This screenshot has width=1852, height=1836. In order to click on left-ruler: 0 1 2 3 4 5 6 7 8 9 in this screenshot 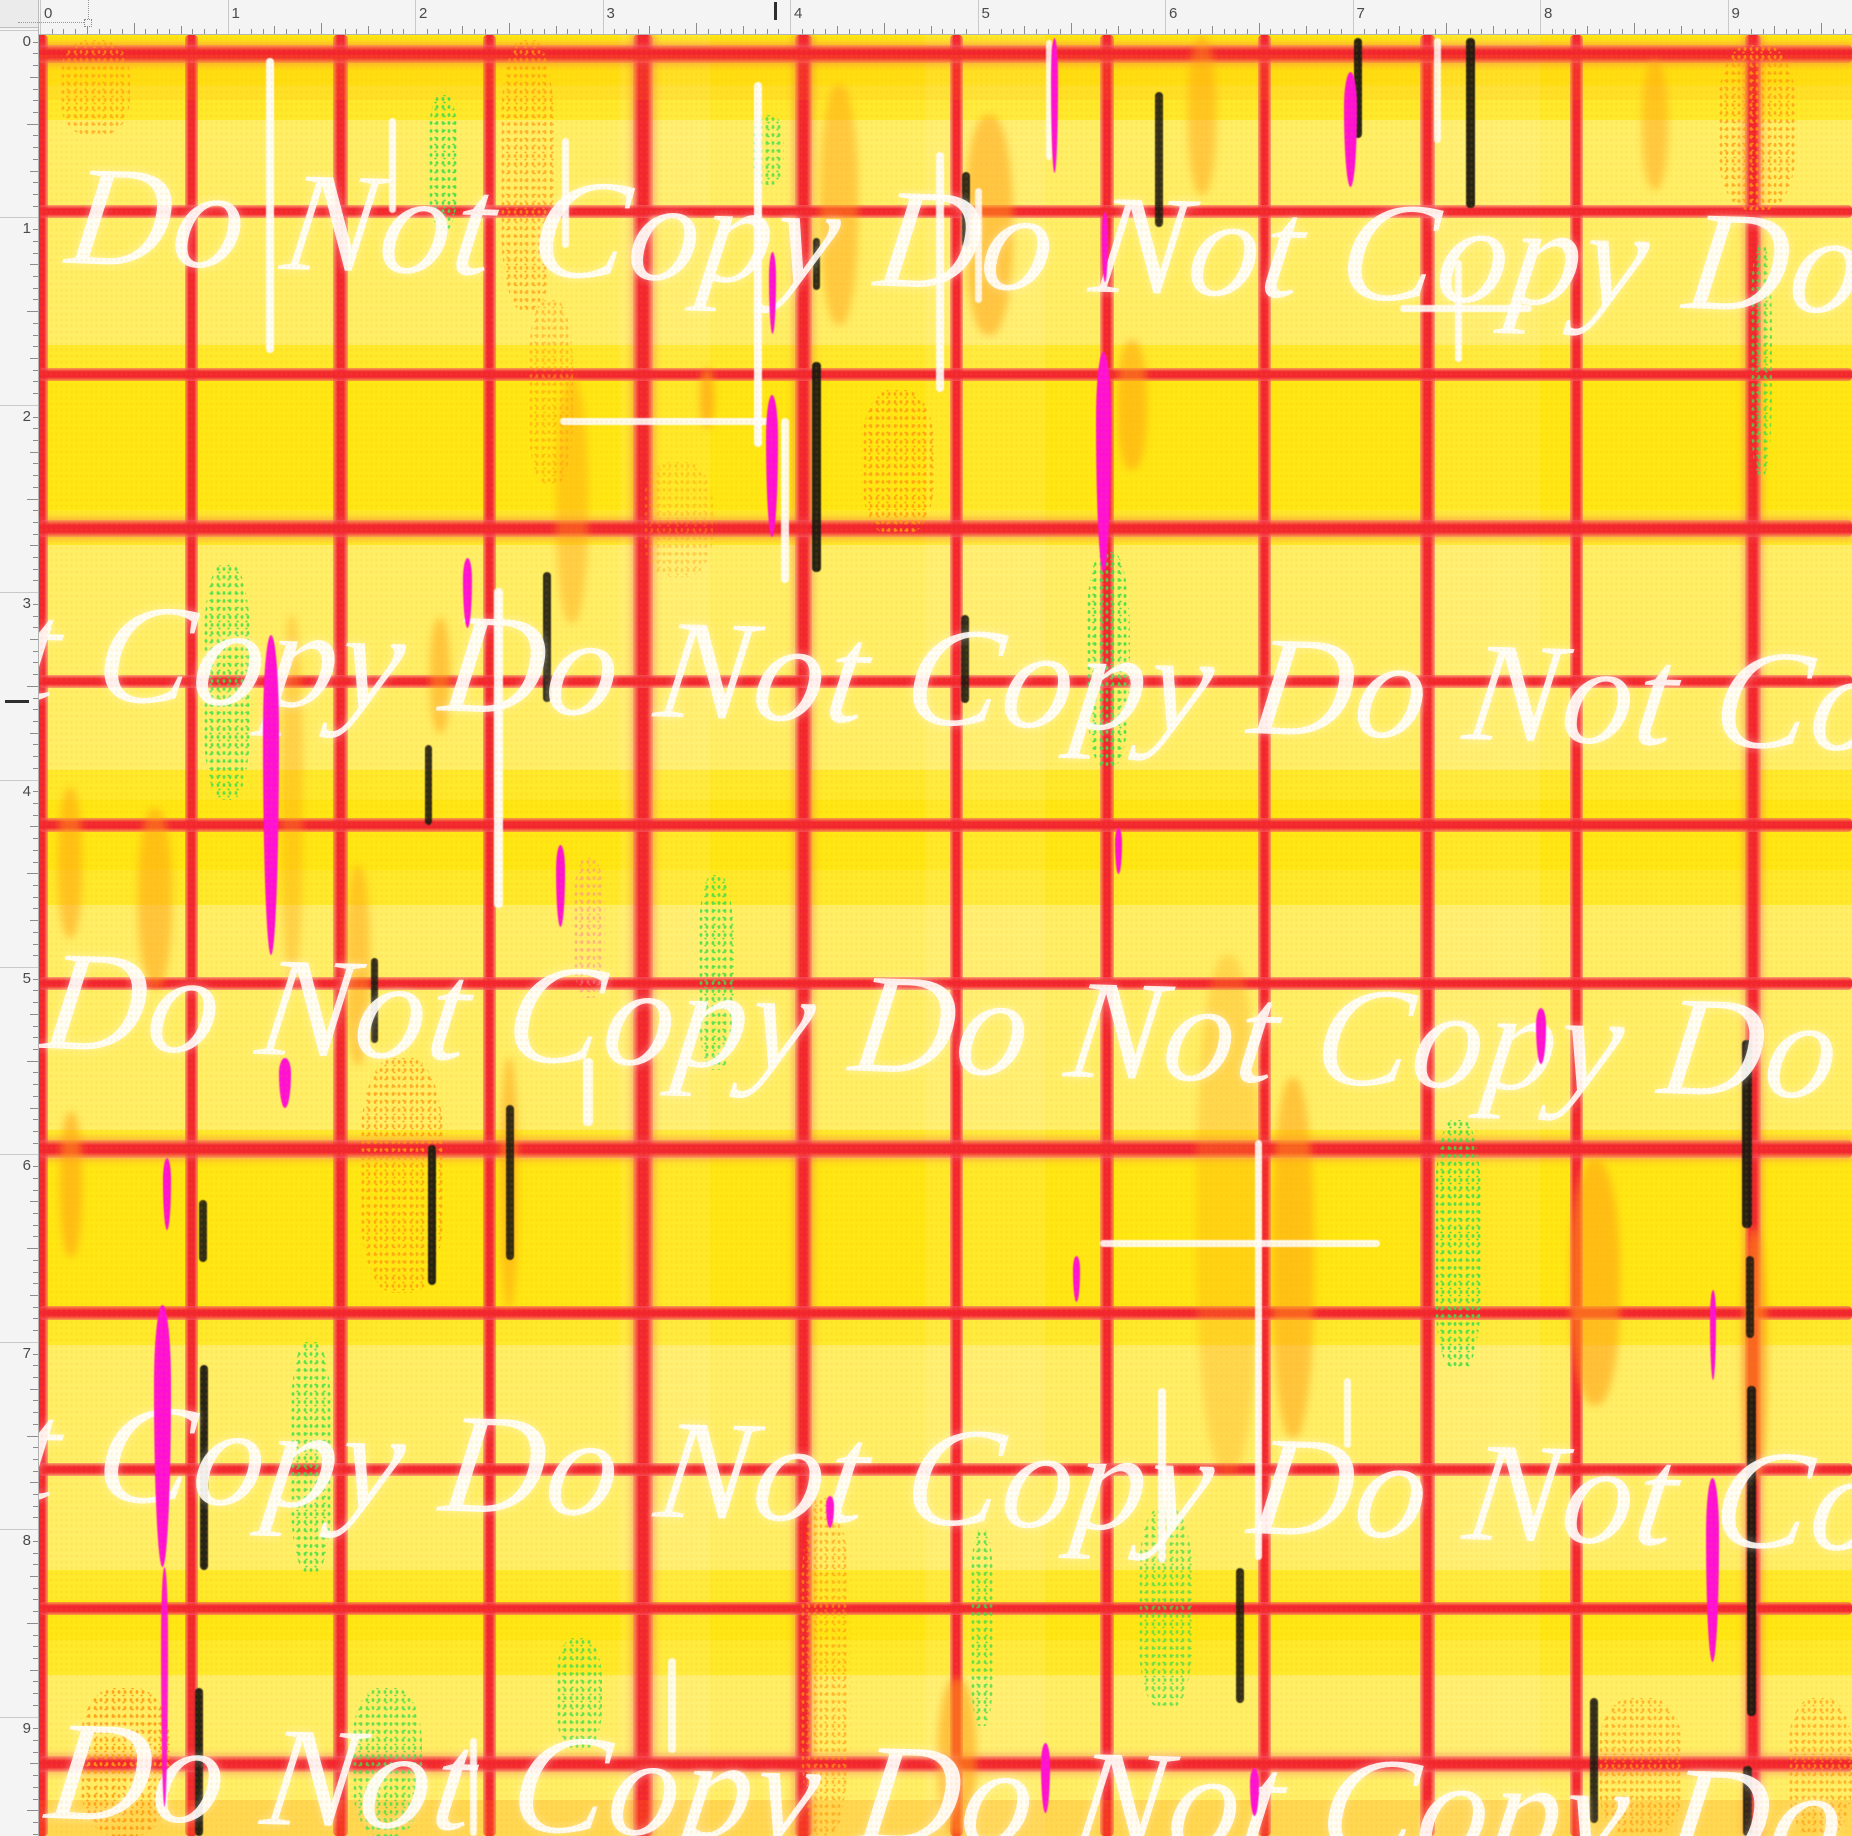, I will do `click(19, 932)`.